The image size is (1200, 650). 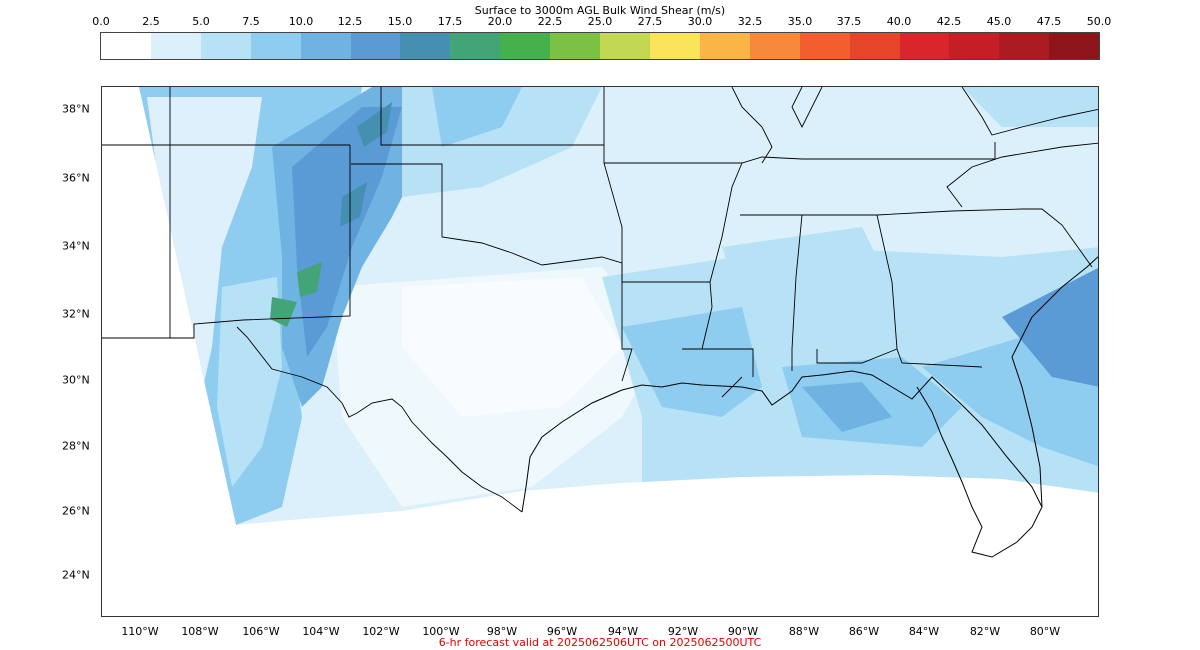 What do you see at coordinates (151, 21) in the screenshot?
I see `colorbar-tick: 2.5` at bounding box center [151, 21].